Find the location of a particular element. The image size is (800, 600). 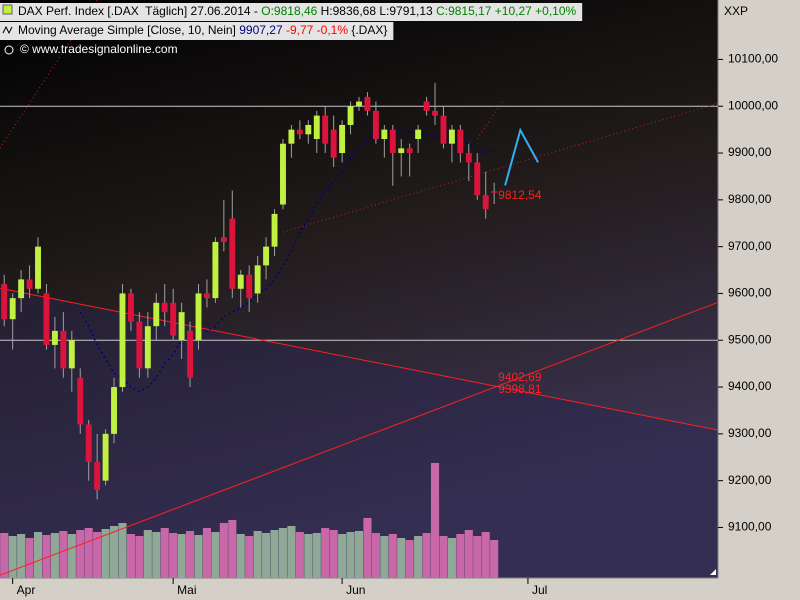

series-icon is located at coordinates (7, 9).